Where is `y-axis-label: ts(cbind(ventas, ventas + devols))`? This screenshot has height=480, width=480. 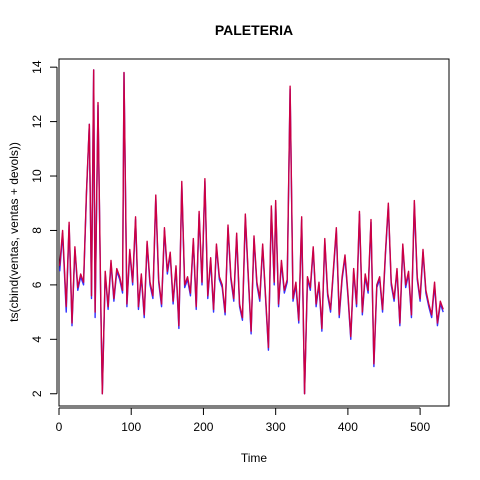 y-axis-label: ts(cbind(ventas, ventas + devols)) is located at coordinates (14, 232).